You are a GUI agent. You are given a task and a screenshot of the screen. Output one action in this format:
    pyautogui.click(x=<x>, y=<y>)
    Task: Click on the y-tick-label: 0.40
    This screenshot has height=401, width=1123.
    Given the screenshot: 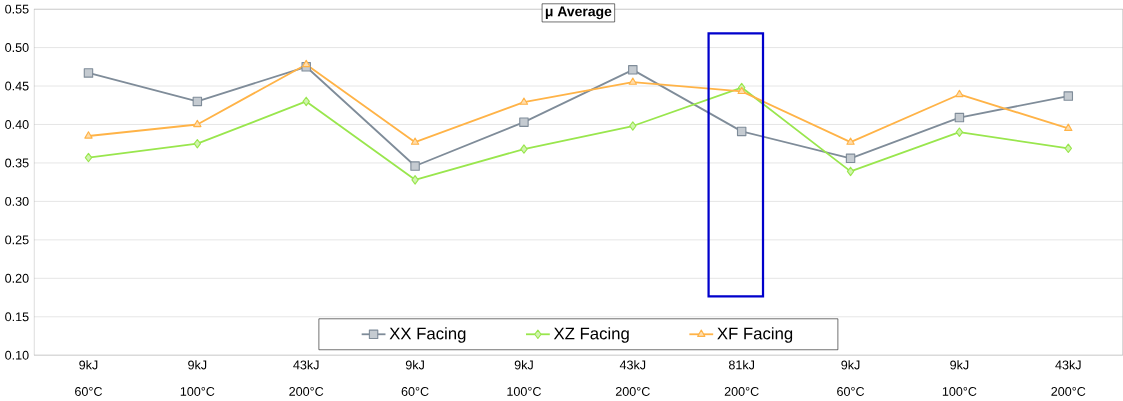 What is the action you would take?
    pyautogui.click(x=17, y=125)
    